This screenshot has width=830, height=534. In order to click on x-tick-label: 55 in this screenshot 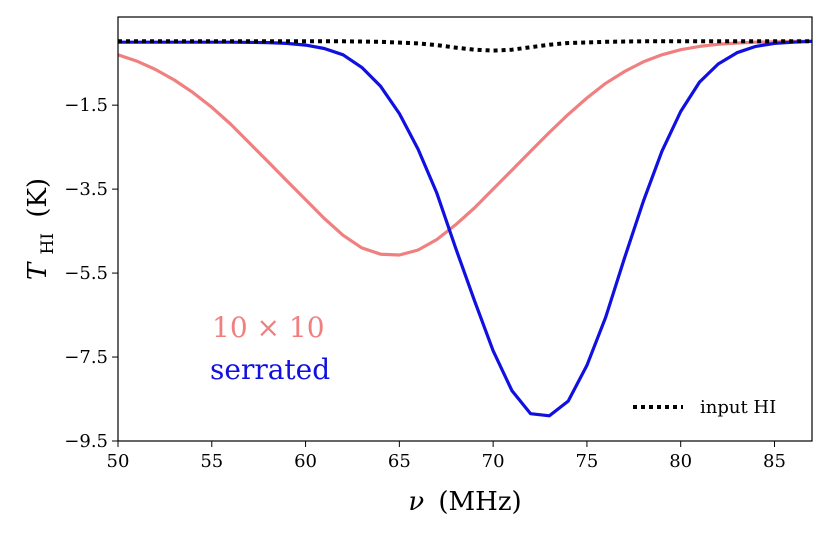, I will do `click(211, 461)`.